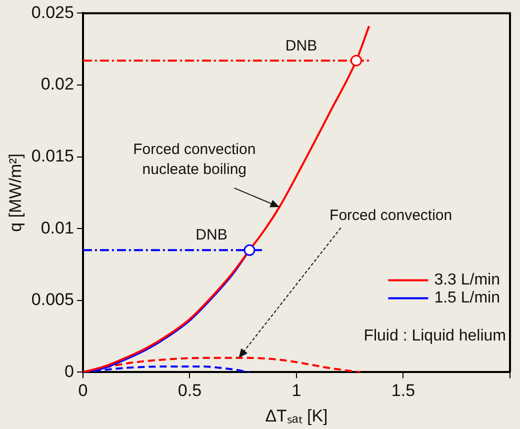 This screenshot has height=429, width=520. I want to click on y-tick-label: 0.01, so click(57, 228).